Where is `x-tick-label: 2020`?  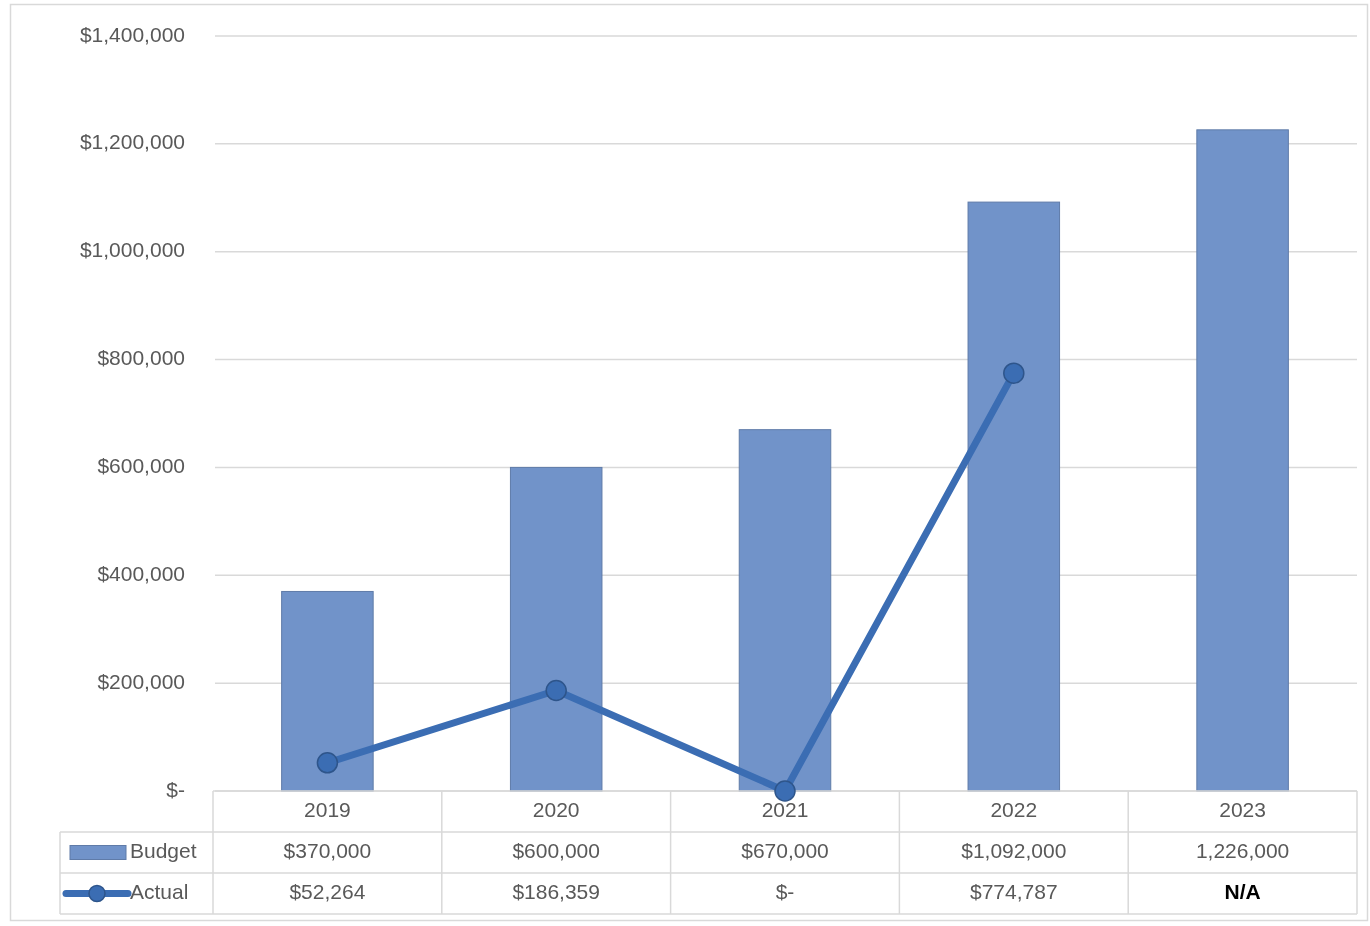 x-tick-label: 2020 is located at coordinates (556, 810).